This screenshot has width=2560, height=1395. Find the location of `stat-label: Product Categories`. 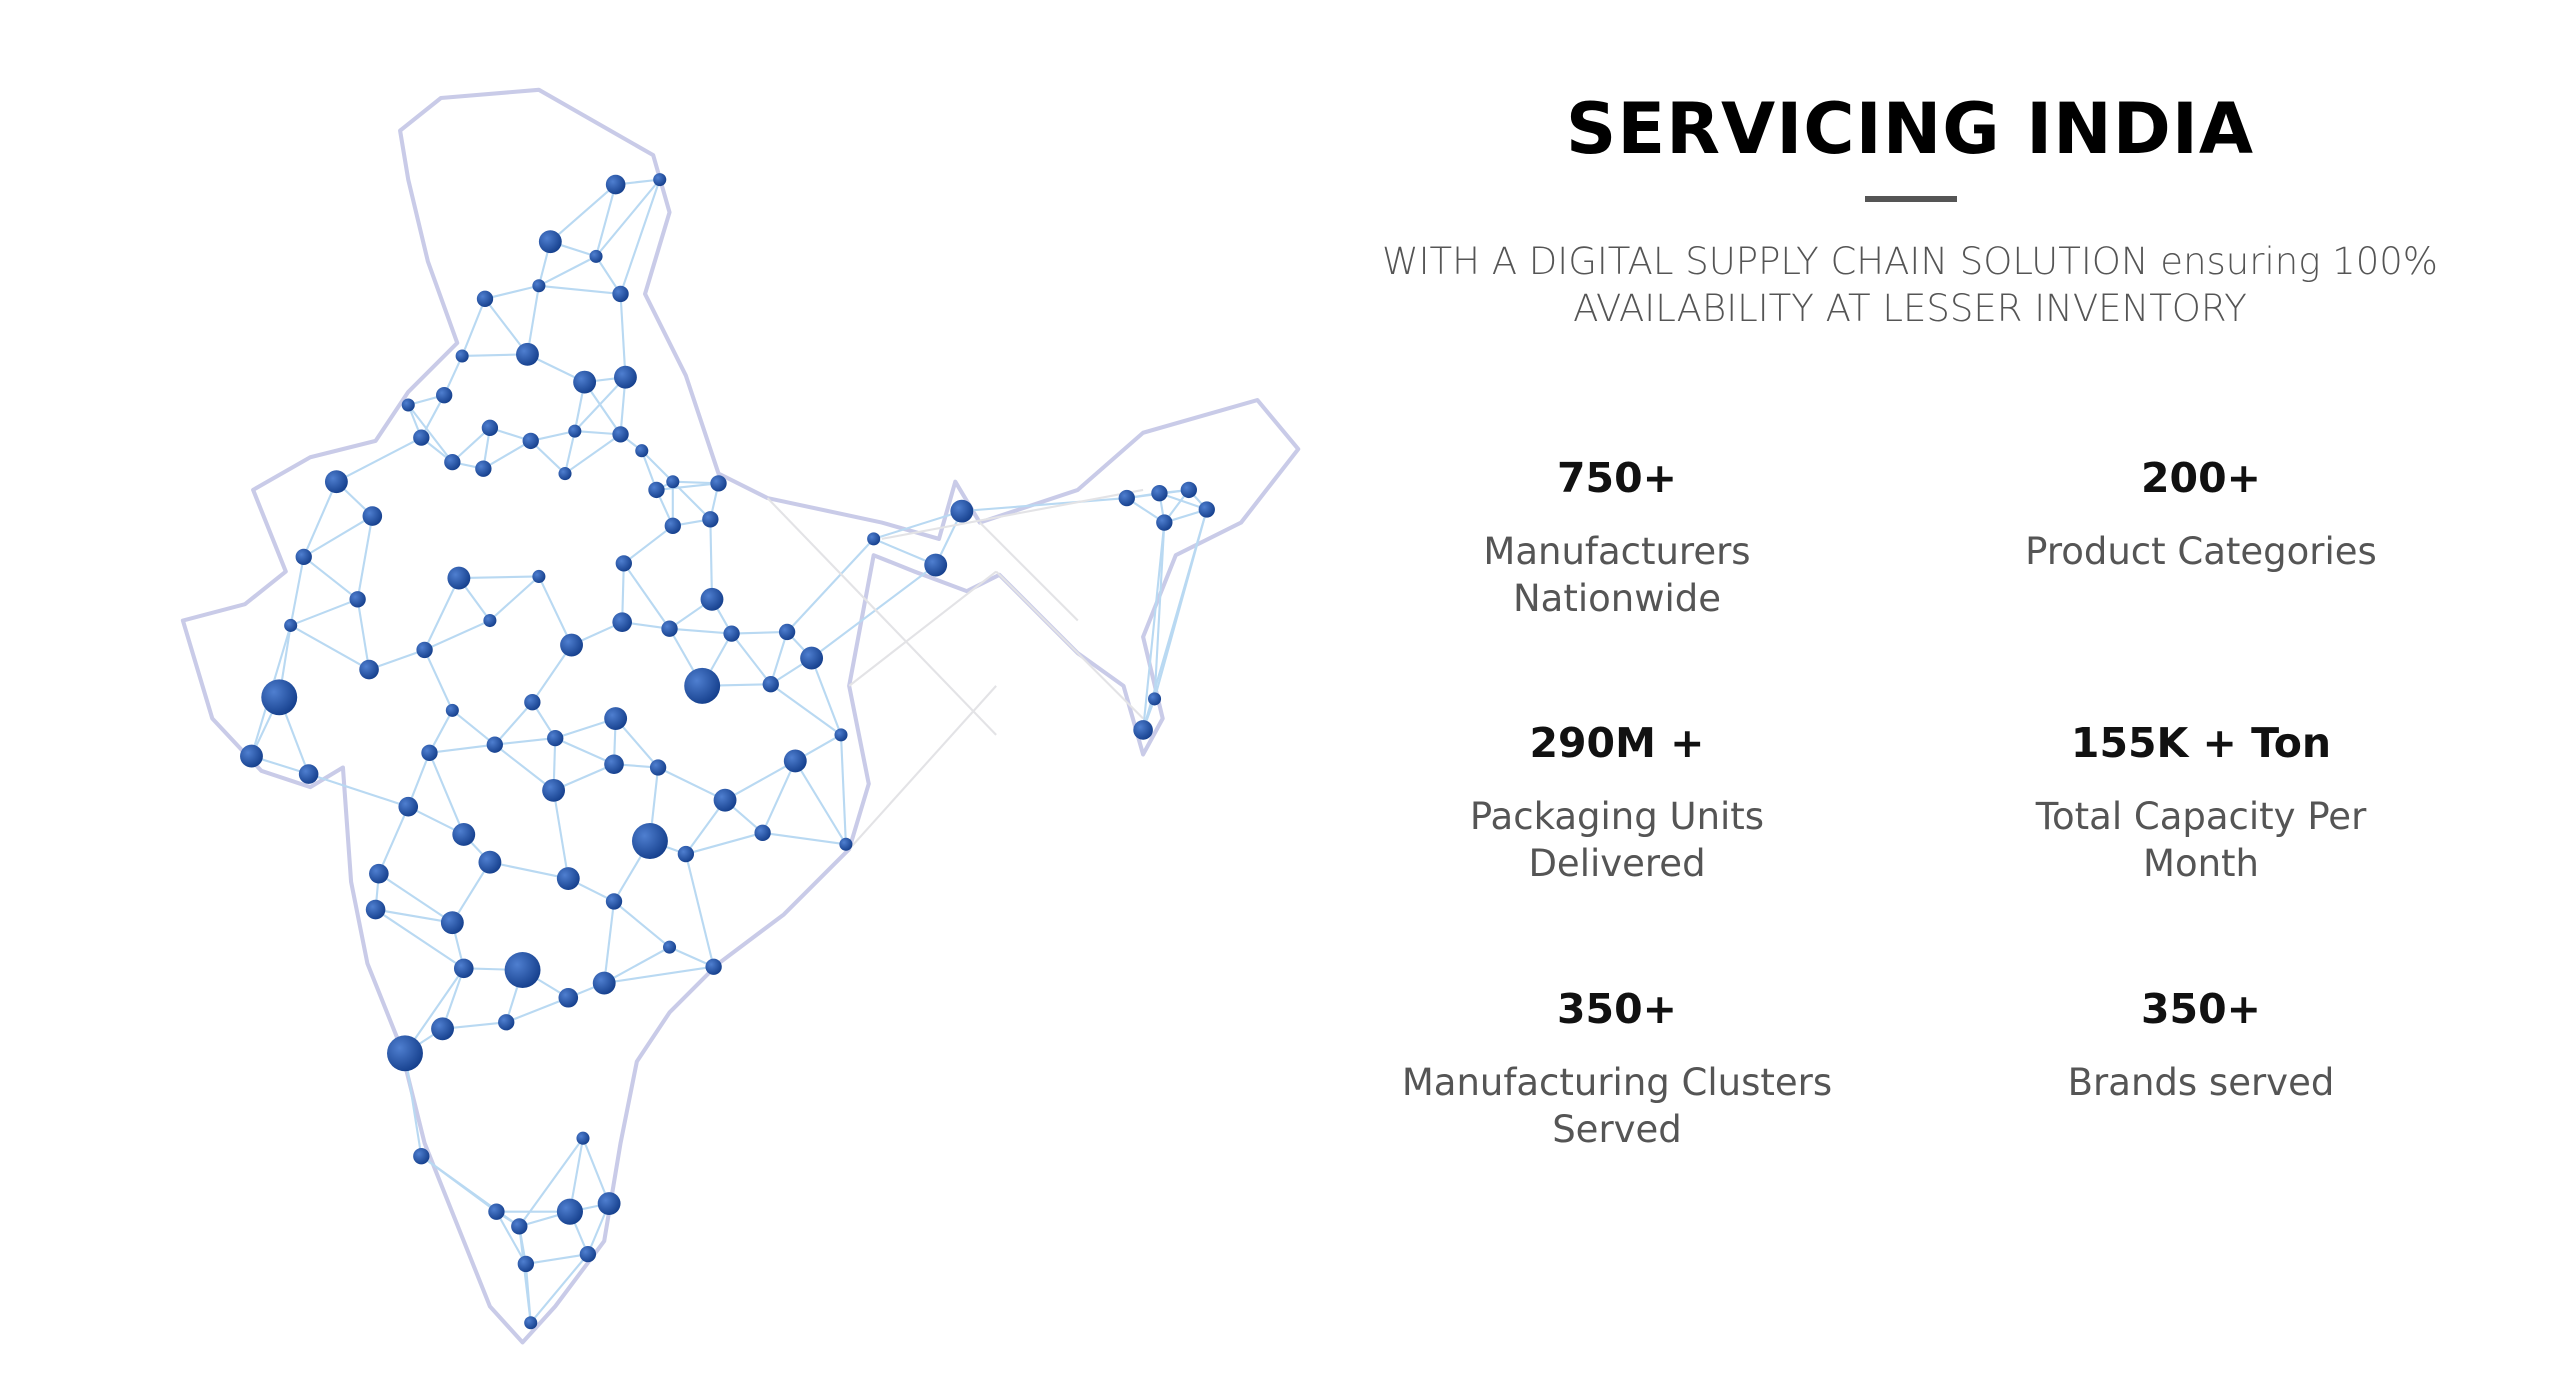

stat-label: Product Categories is located at coordinates (2201, 551).